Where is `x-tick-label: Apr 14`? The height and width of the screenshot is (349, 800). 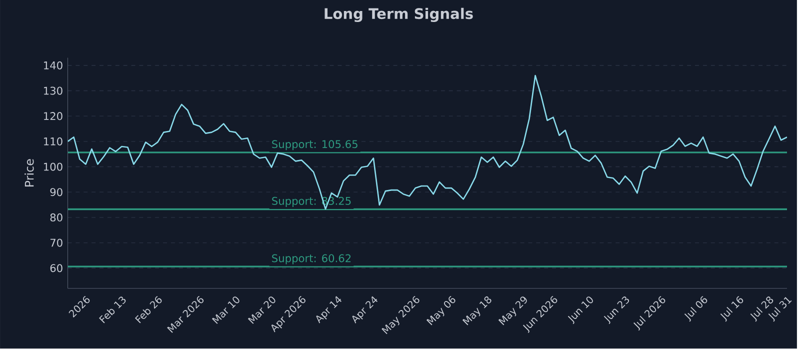
x-tick-label: Apr 14 is located at coordinates (329, 310).